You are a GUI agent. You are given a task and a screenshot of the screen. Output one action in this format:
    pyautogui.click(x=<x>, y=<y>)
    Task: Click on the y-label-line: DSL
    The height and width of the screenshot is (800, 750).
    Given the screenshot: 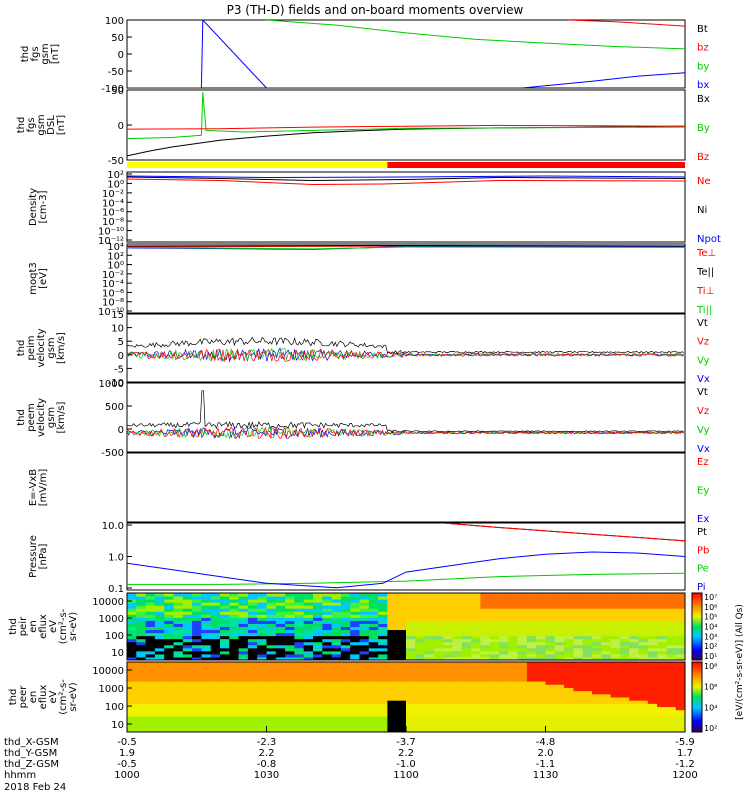 What is the action you would take?
    pyautogui.click(x=51, y=125)
    